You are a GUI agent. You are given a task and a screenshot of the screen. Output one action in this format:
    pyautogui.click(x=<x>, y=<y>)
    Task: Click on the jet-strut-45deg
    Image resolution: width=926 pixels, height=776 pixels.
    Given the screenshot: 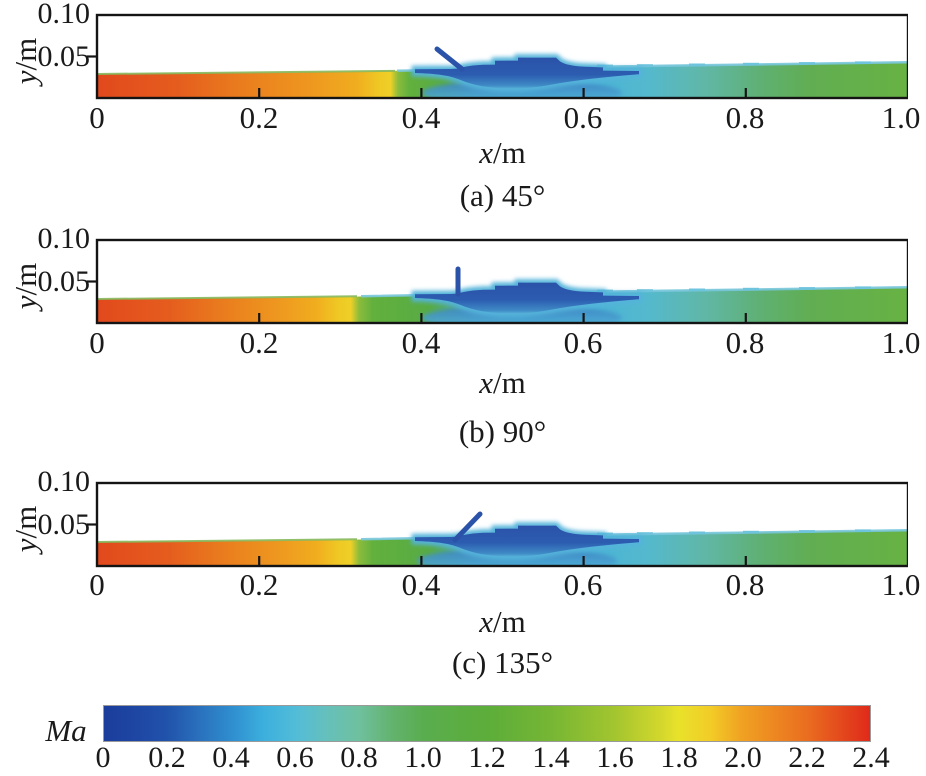 What is the action you would take?
    pyautogui.click(x=449, y=59)
    